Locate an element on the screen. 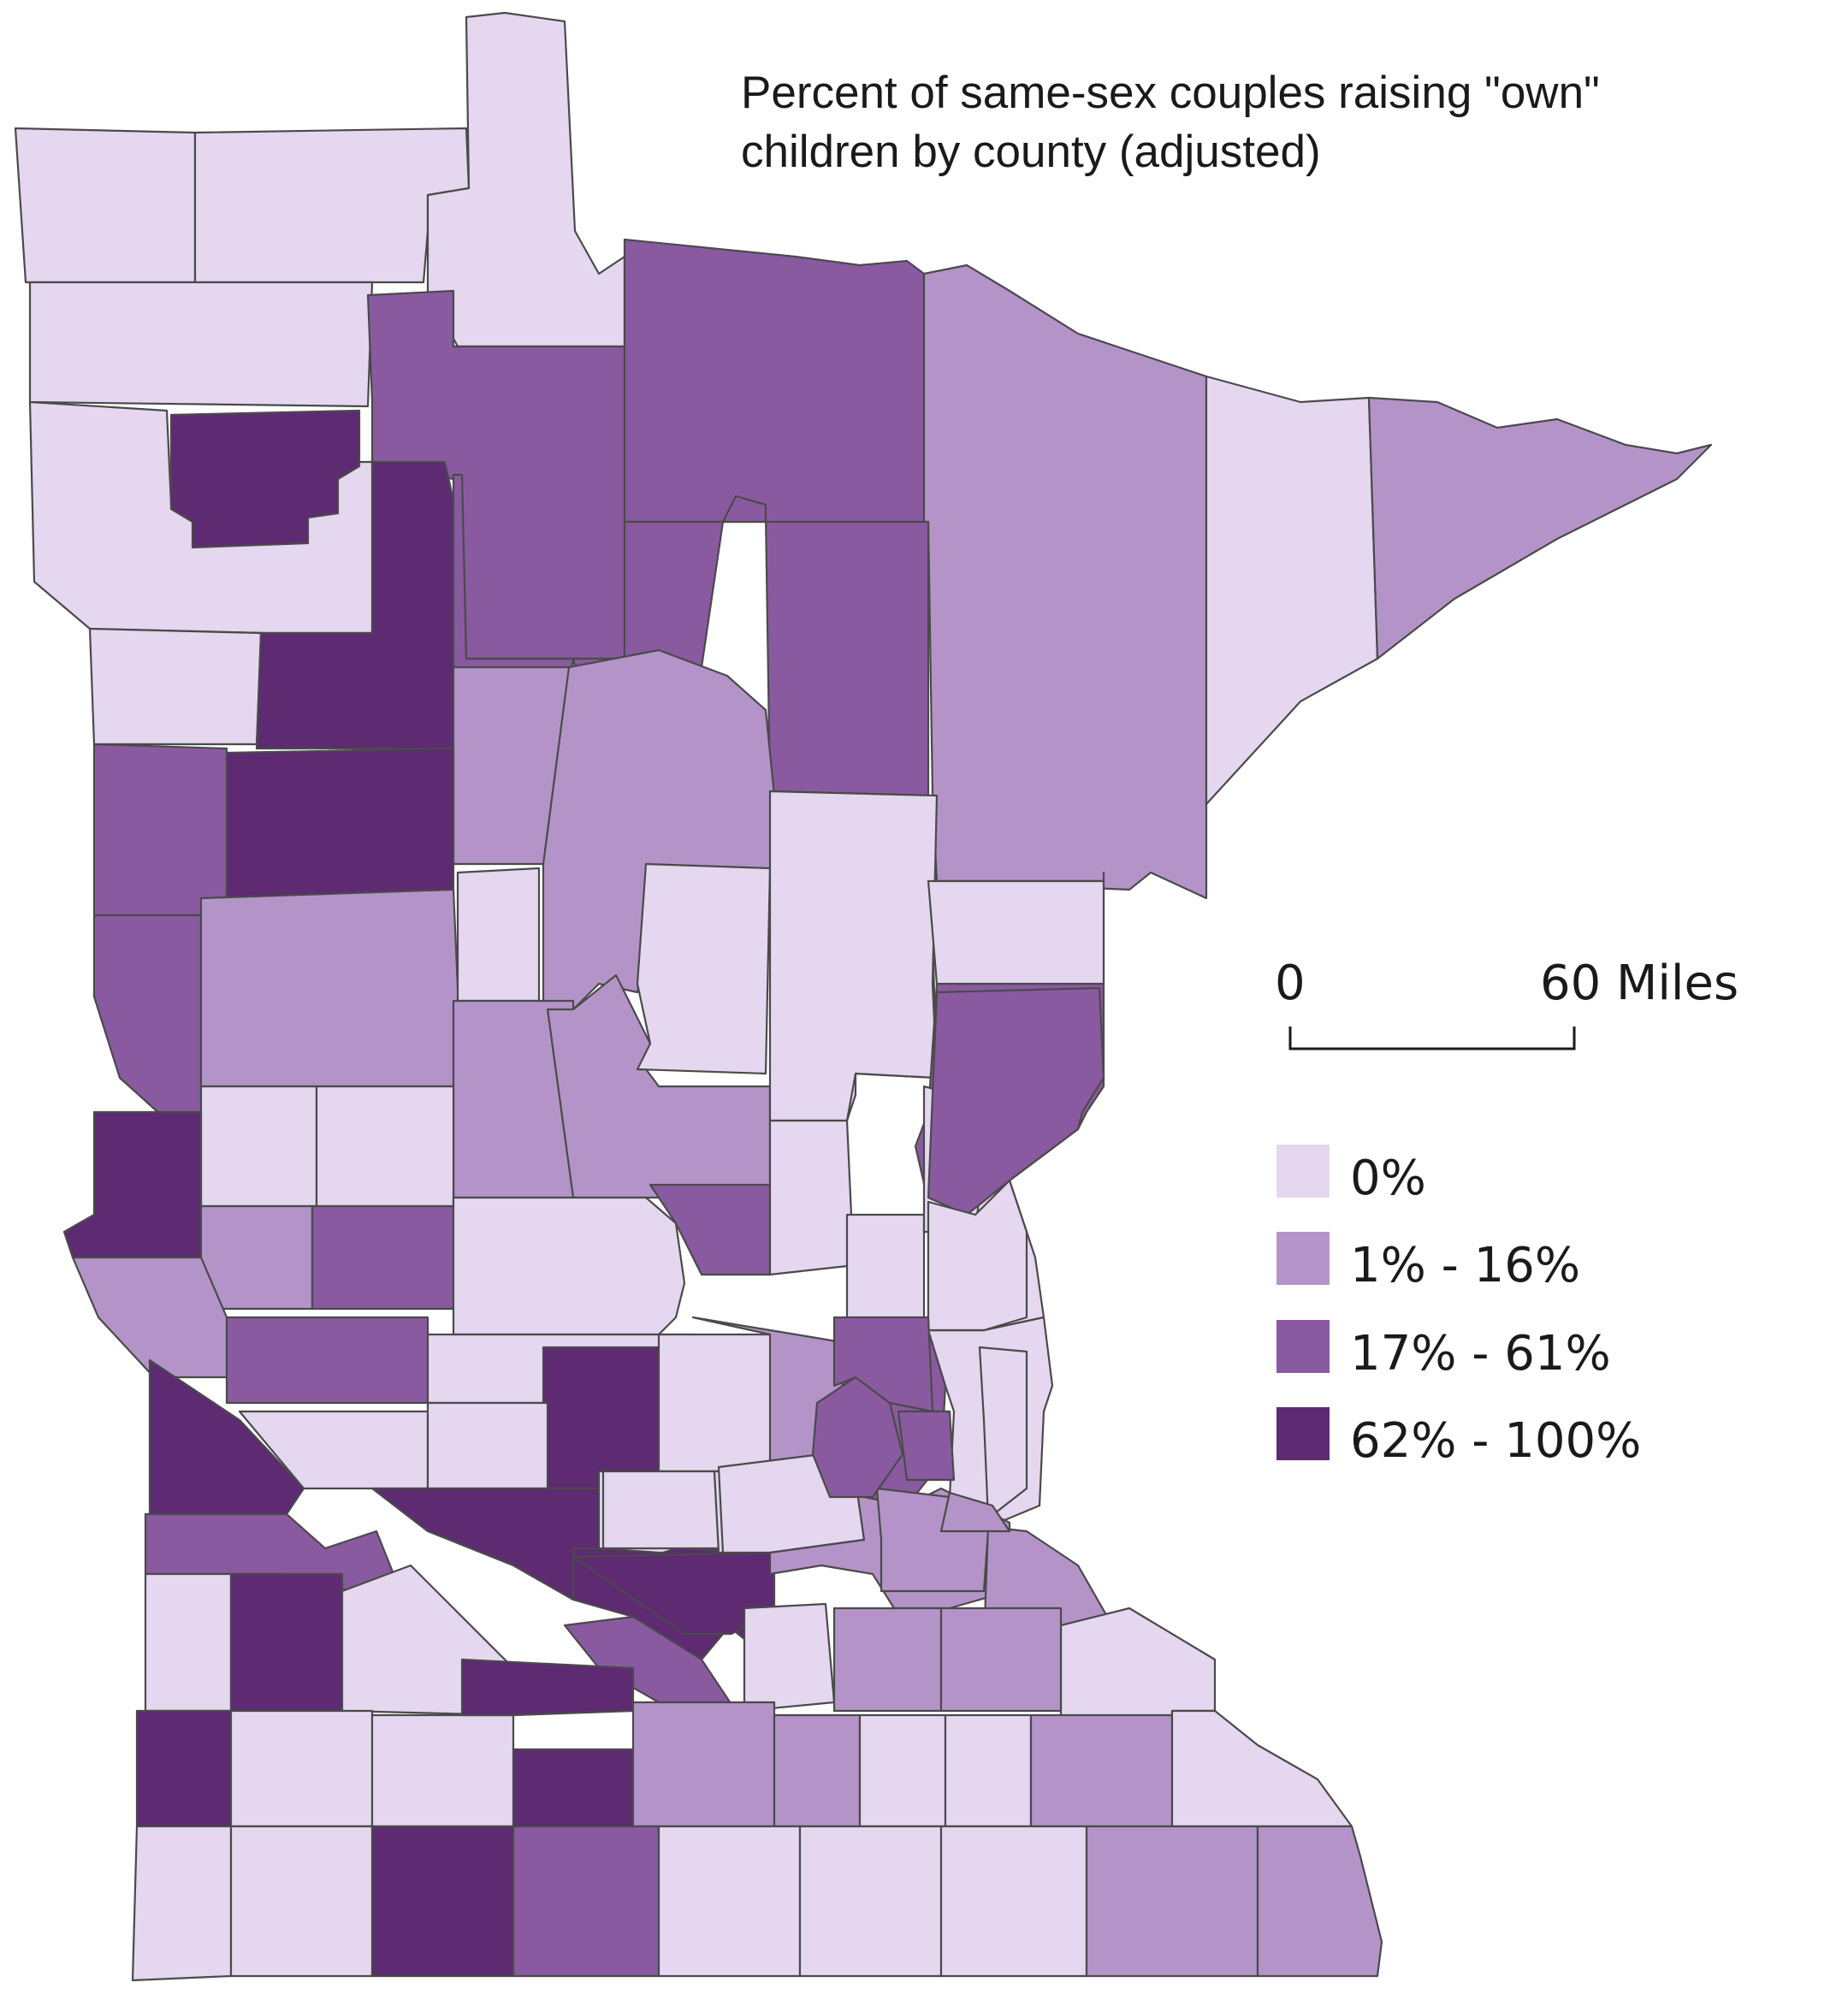  scale-end-label: 60 Miles is located at coordinates (1639, 983).